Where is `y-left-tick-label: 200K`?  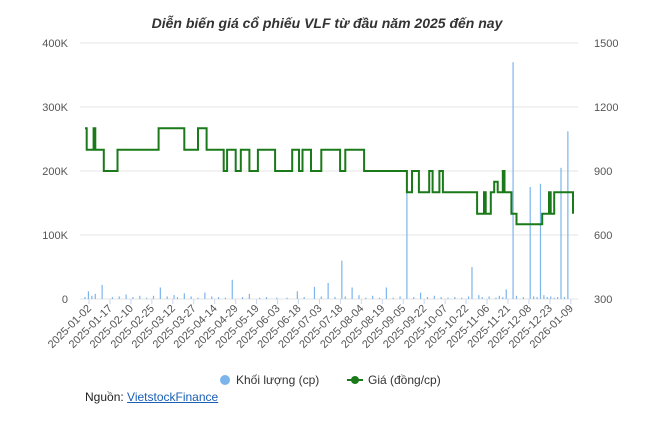 y-left-tick-label: 200K is located at coordinates (55, 172).